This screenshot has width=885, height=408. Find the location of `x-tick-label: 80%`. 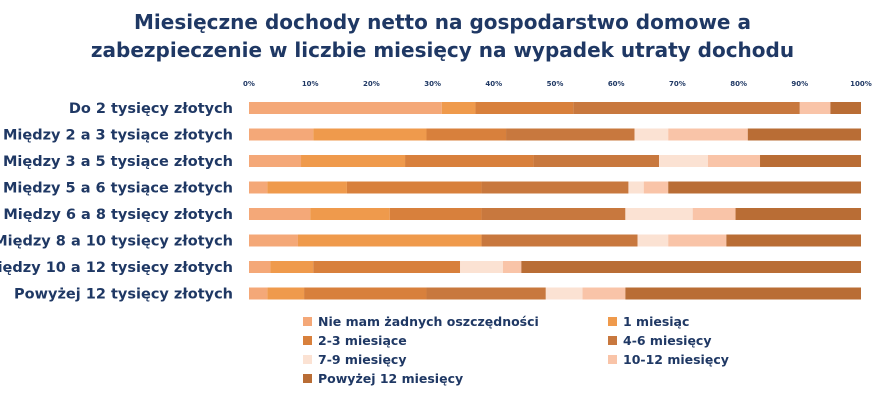

x-tick-label: 80% is located at coordinates (738, 84).